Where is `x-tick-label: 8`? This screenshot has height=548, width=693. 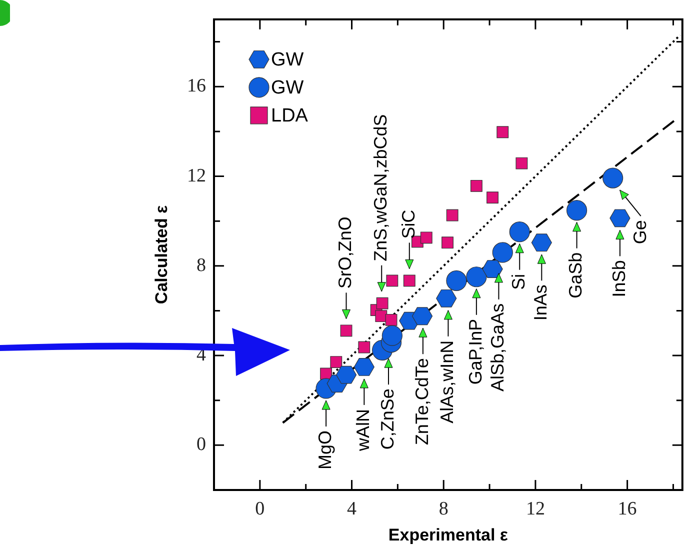
x-tick-label: 8 is located at coordinates (443, 509).